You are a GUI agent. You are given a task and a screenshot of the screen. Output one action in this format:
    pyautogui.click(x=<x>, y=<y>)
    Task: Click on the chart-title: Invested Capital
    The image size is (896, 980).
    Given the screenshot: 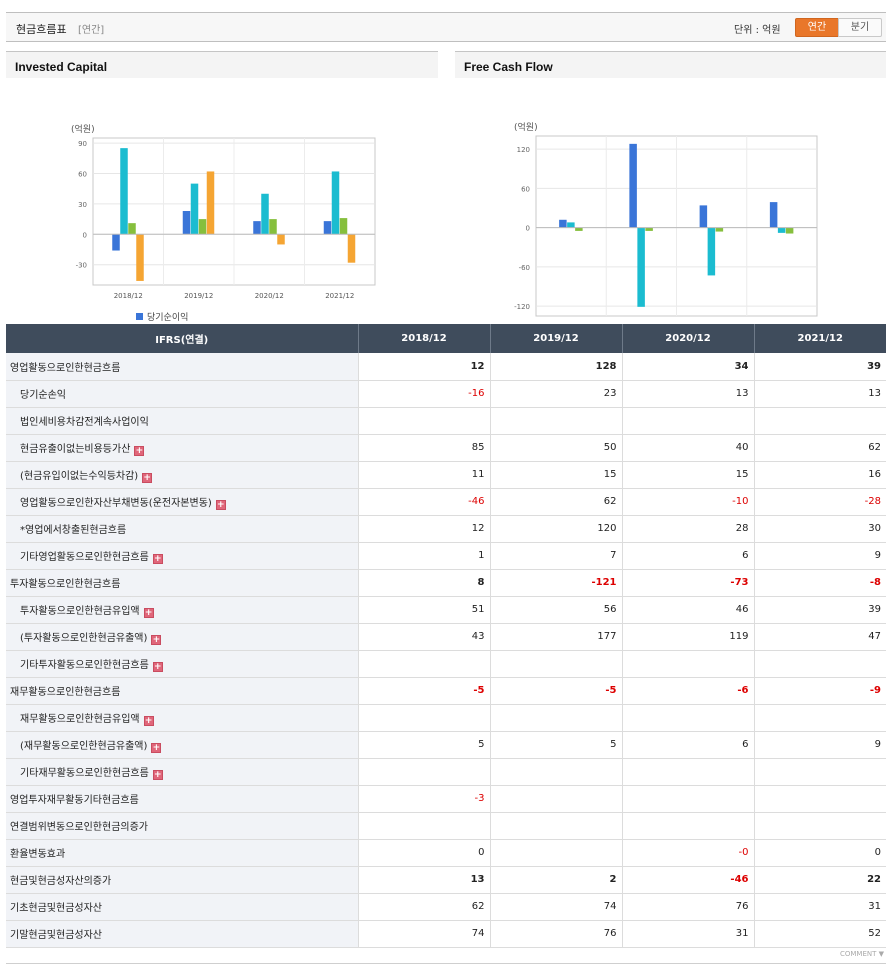 What is the action you would take?
    pyautogui.click(x=222, y=65)
    